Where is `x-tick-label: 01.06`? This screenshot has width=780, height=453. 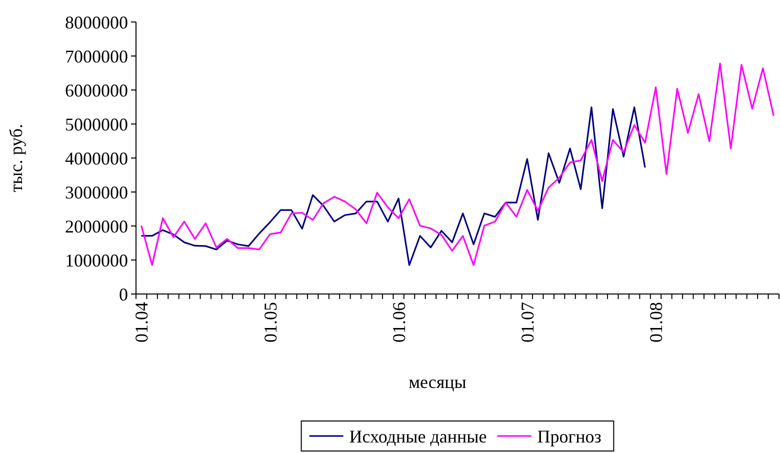 x-tick-label: 01.06 is located at coordinates (398, 322).